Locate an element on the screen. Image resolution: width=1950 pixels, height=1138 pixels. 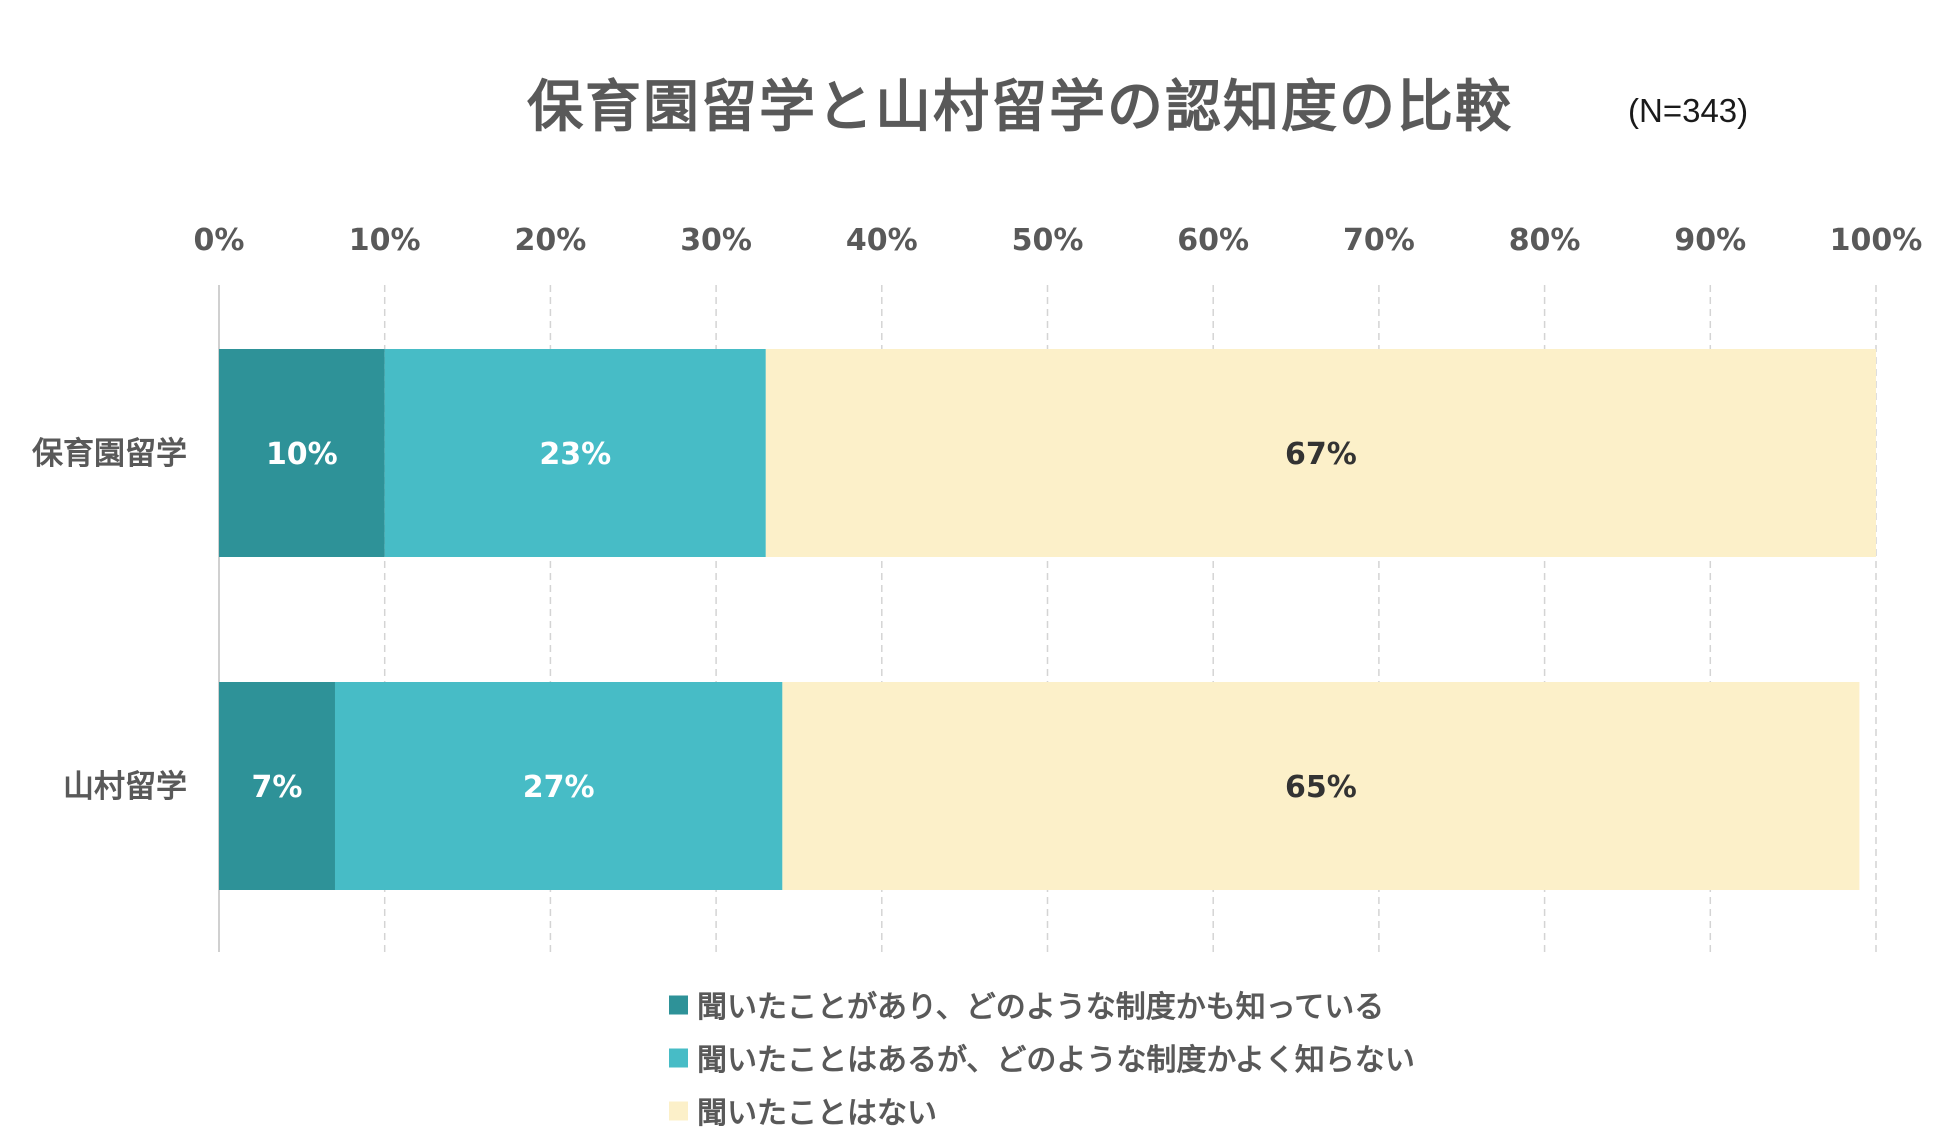
data-label: 10% is located at coordinates (302, 454).